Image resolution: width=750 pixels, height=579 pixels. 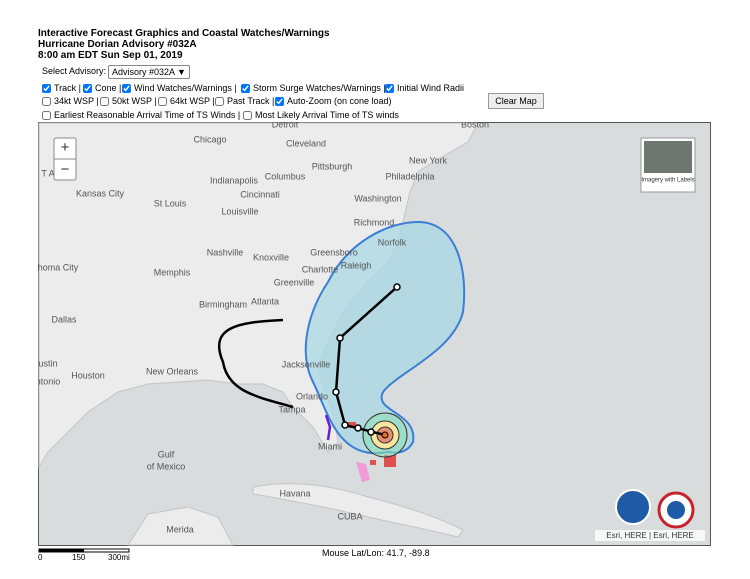 I want to click on layer-option: Most Likely Arrival Time of TS winds, so click(x=321, y=115).